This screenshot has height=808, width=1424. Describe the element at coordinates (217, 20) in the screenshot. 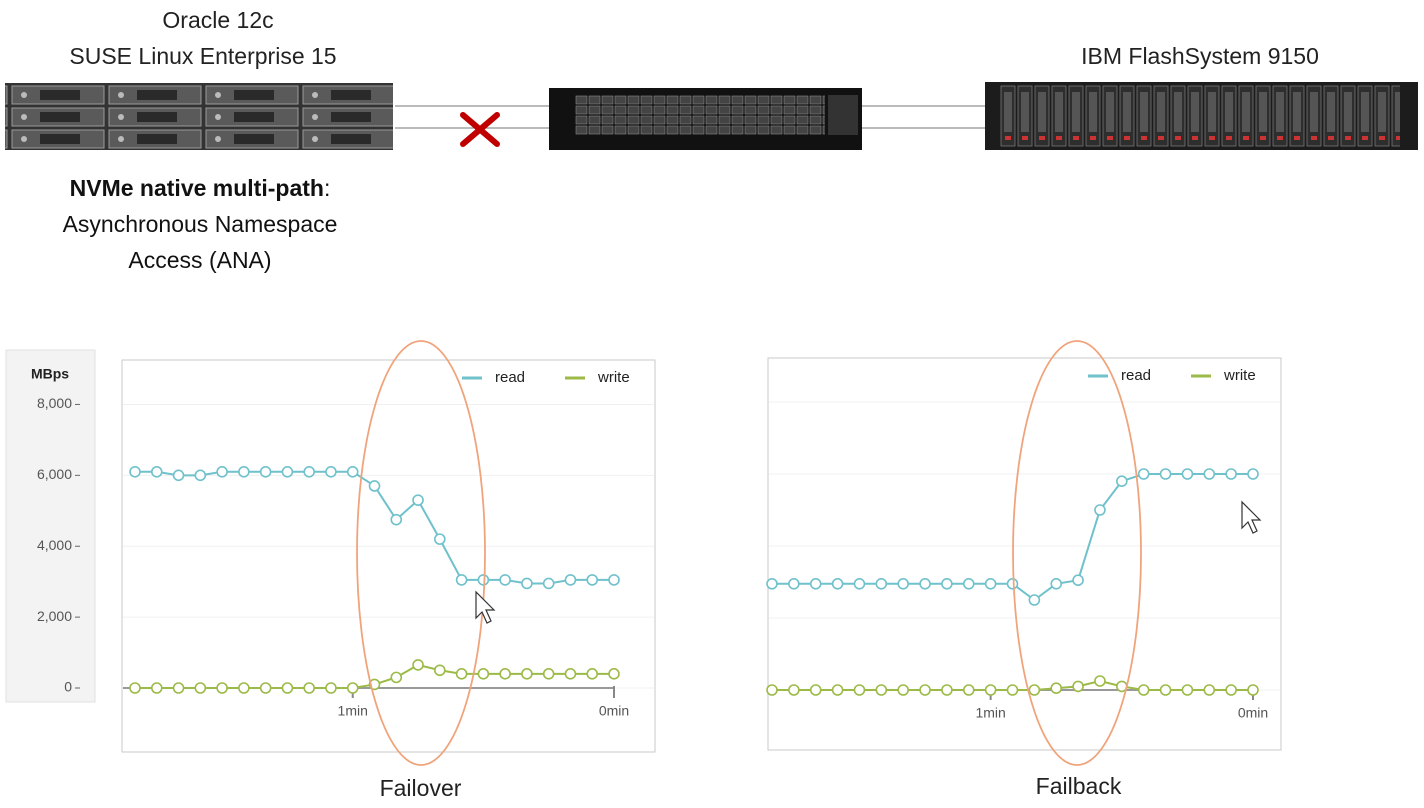

I see `host-line: Oracle 12c` at that location.